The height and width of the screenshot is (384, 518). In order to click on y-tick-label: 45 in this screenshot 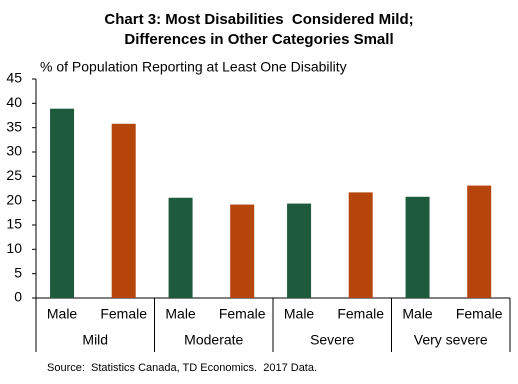, I will do `click(14, 78)`.